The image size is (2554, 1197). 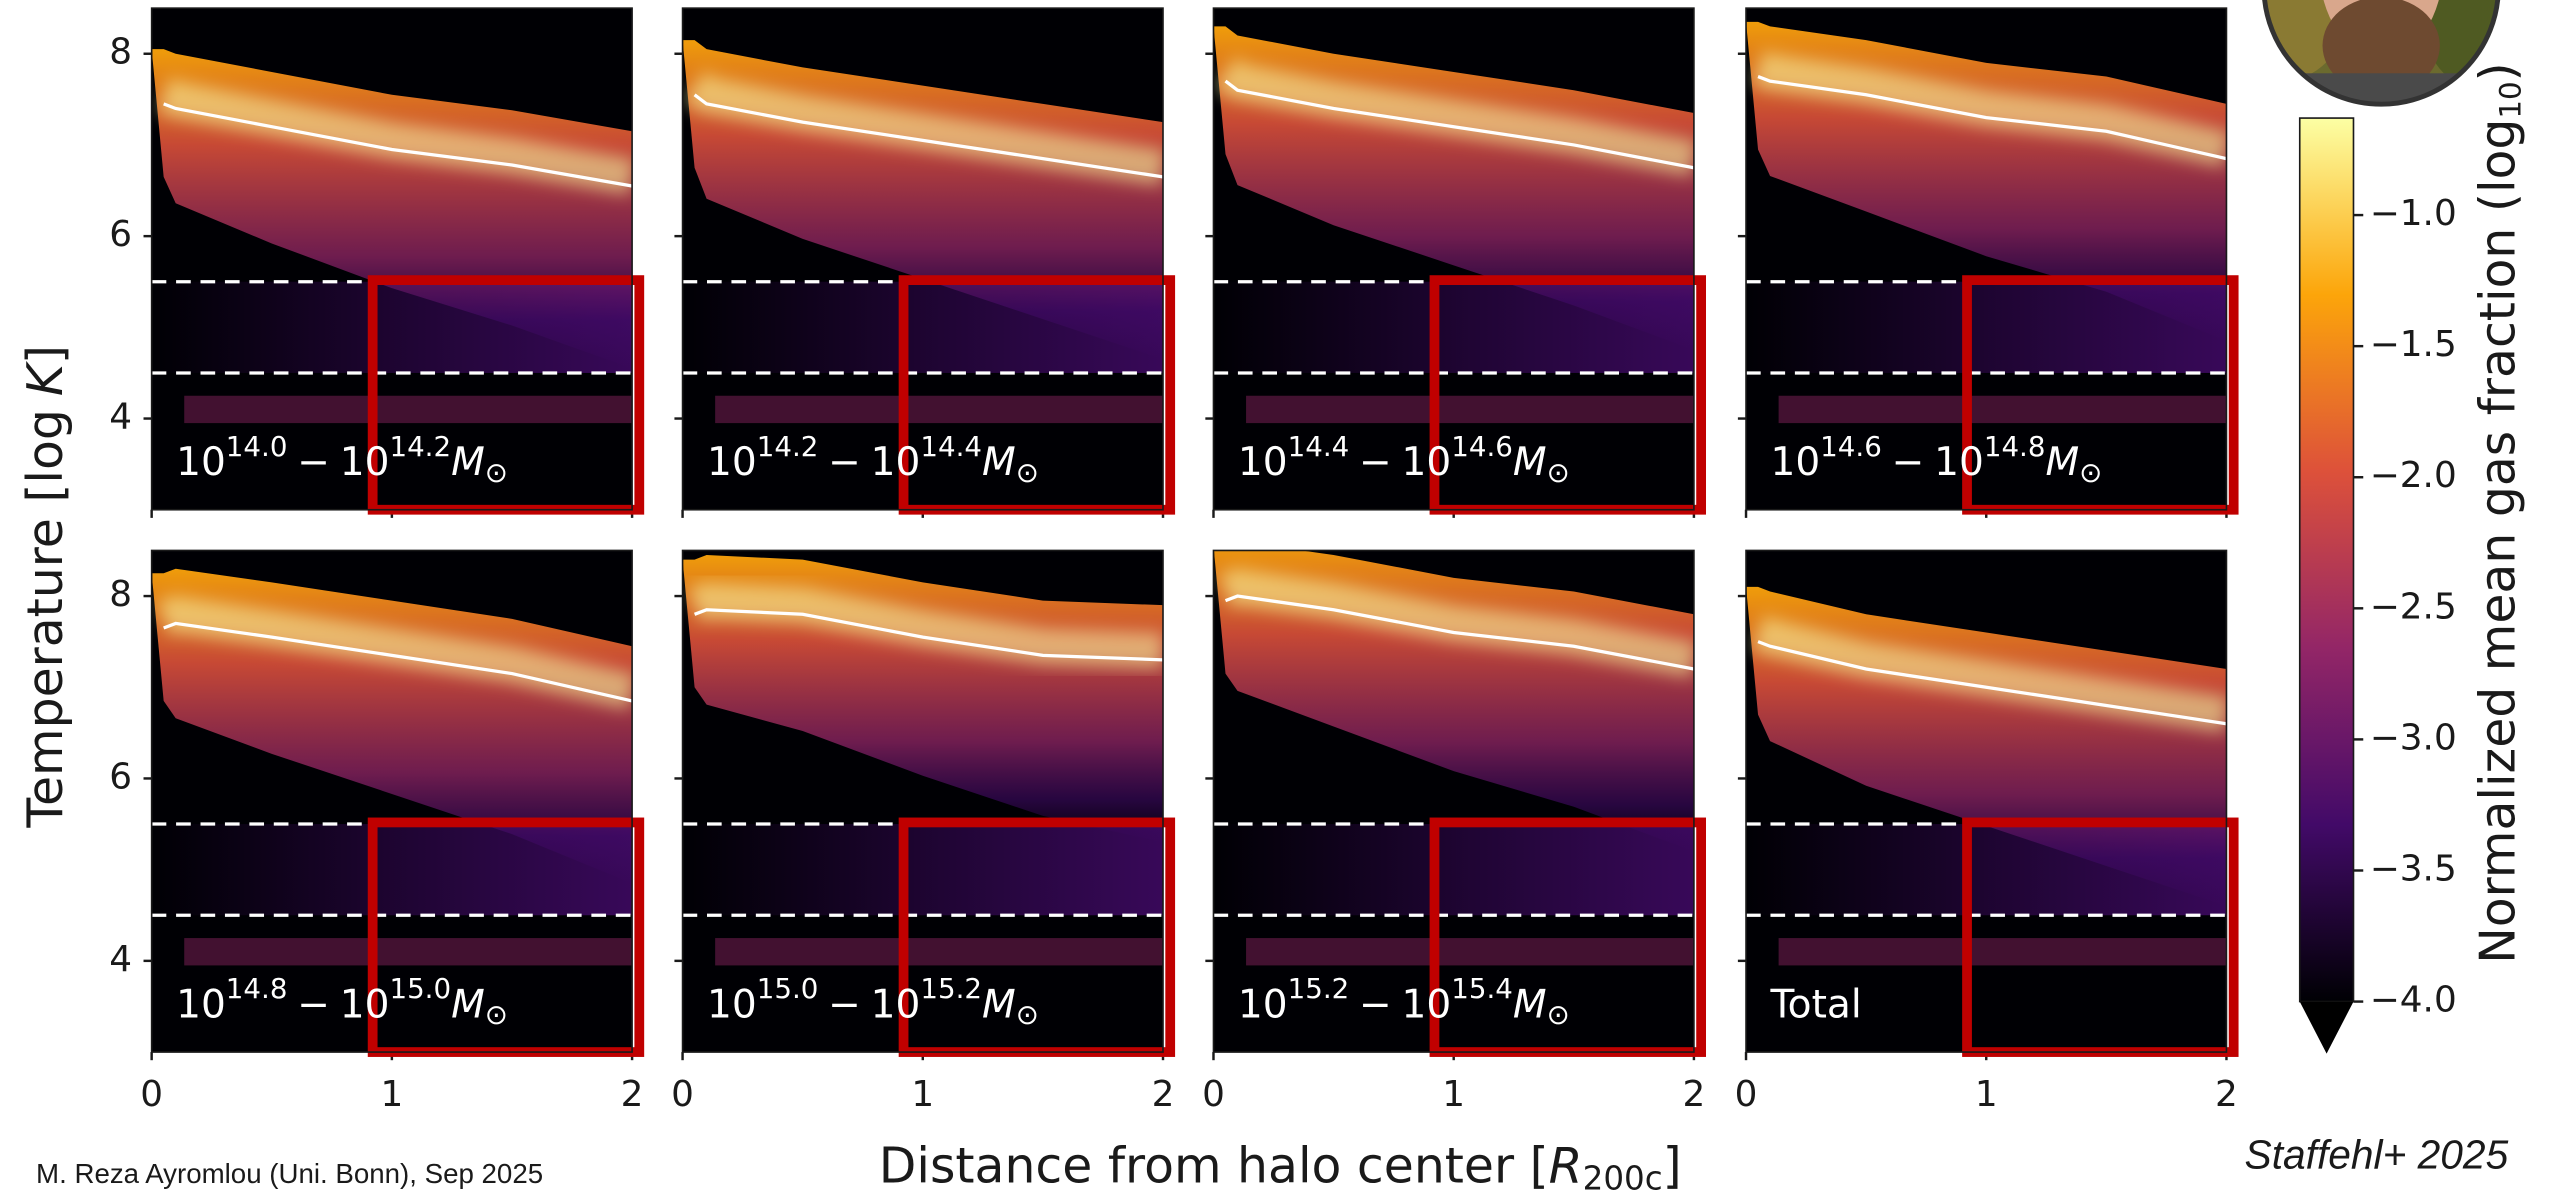 I want to click on colorbar-label: Normalized mean gas fraction (log10), so click(x=2498, y=512).